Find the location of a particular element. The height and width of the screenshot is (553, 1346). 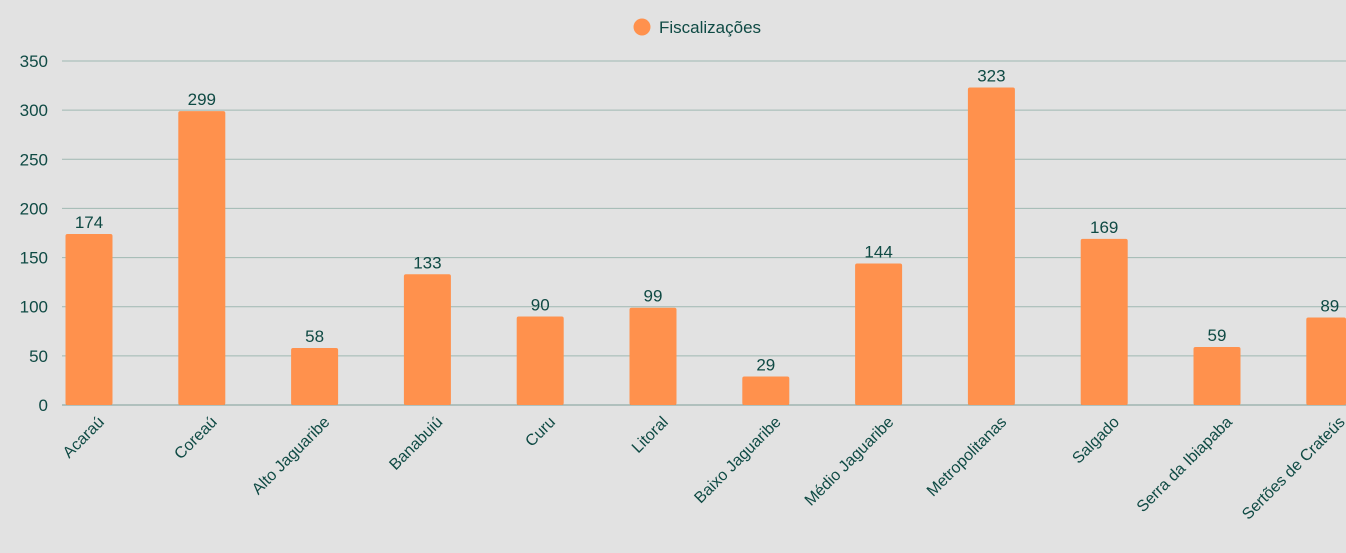

x-tick-label: Litoral is located at coordinates (650, 435).